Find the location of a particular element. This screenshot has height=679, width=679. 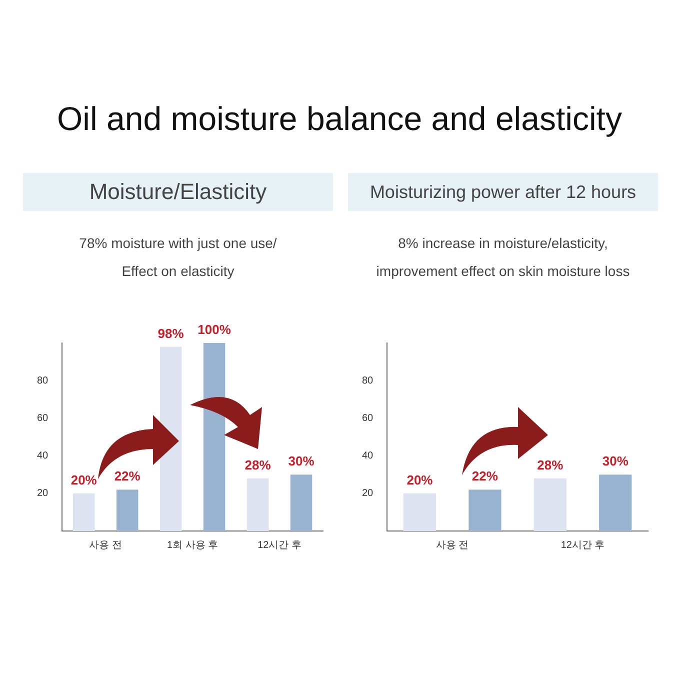

chart-title: Moisture/Elasticity is located at coordinates (178, 192).